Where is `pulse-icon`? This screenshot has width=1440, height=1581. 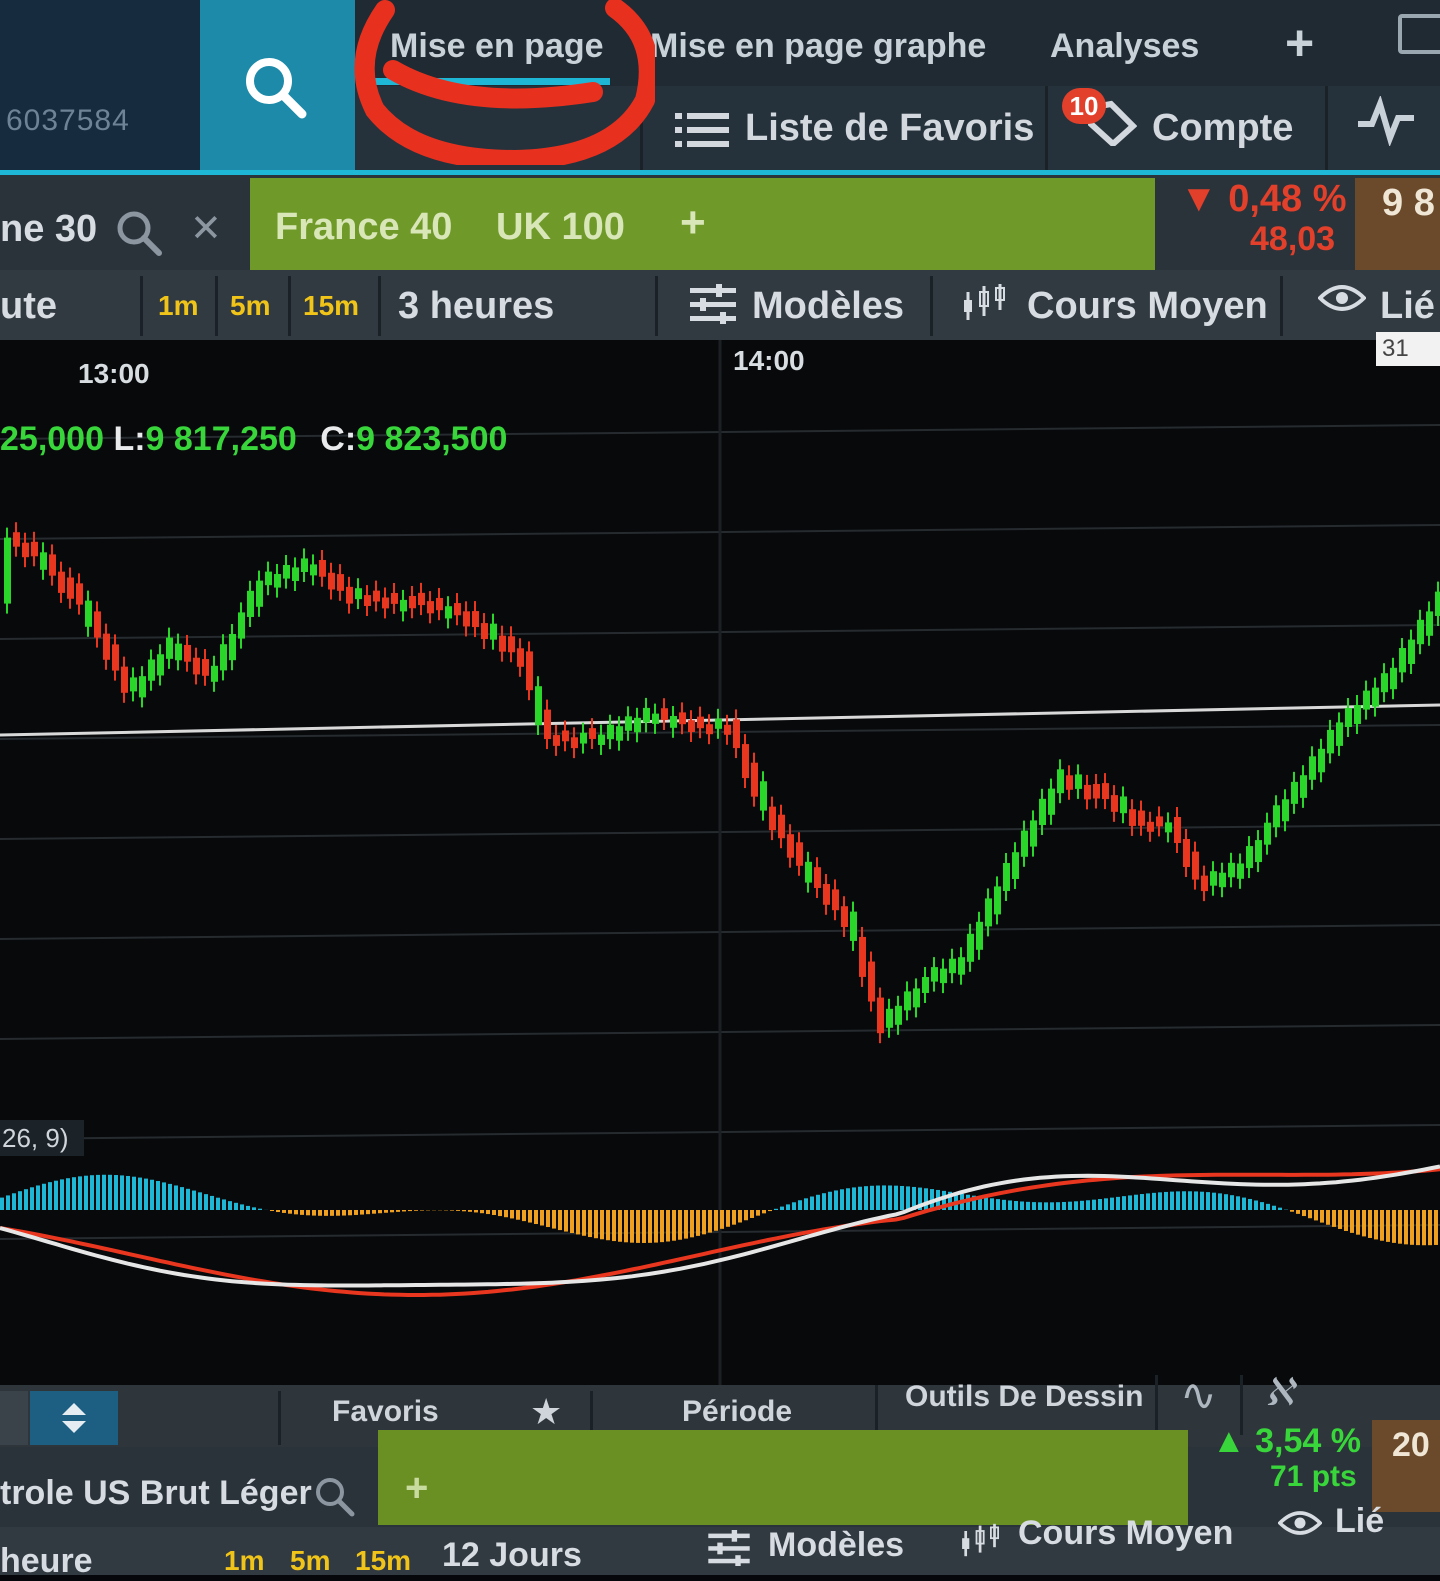 pulse-icon is located at coordinates (1386, 121).